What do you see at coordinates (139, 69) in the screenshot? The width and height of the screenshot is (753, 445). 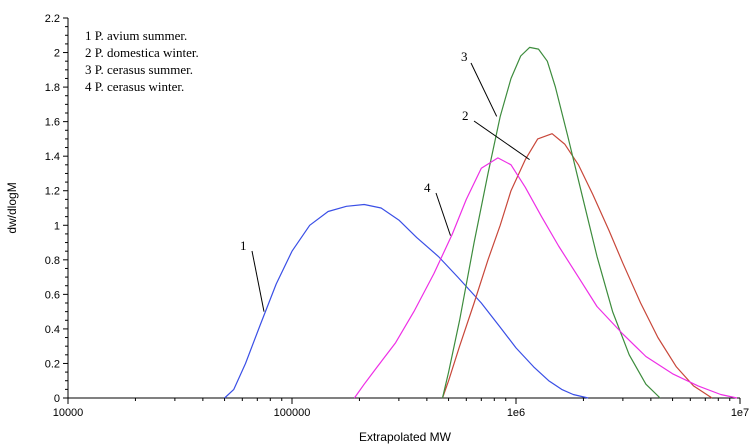 I see `legend-entry: 3 P. cerasus summer.` at bounding box center [139, 69].